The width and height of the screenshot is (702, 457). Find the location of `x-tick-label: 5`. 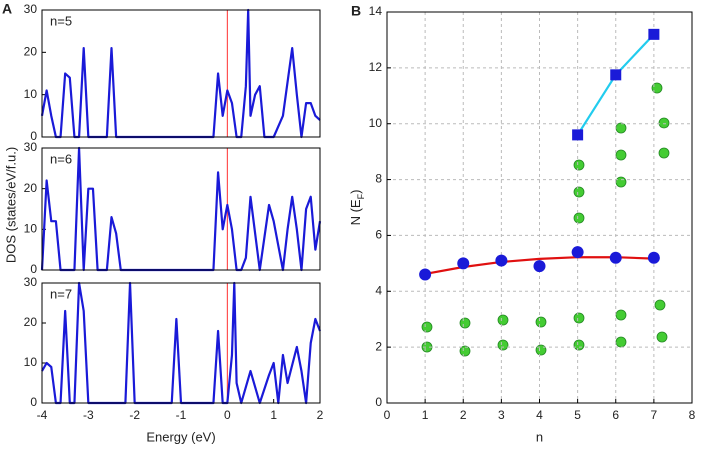

x-tick-label: 5 is located at coordinates (577, 415).